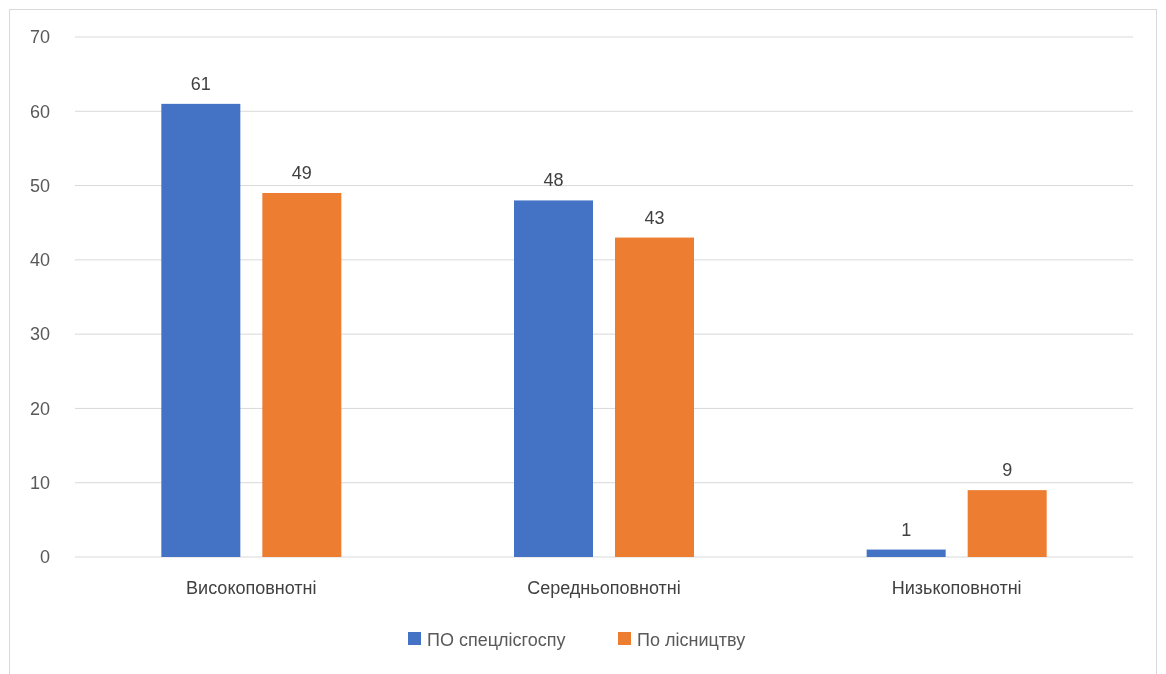  I want to click on data-label: 1, so click(906, 529).